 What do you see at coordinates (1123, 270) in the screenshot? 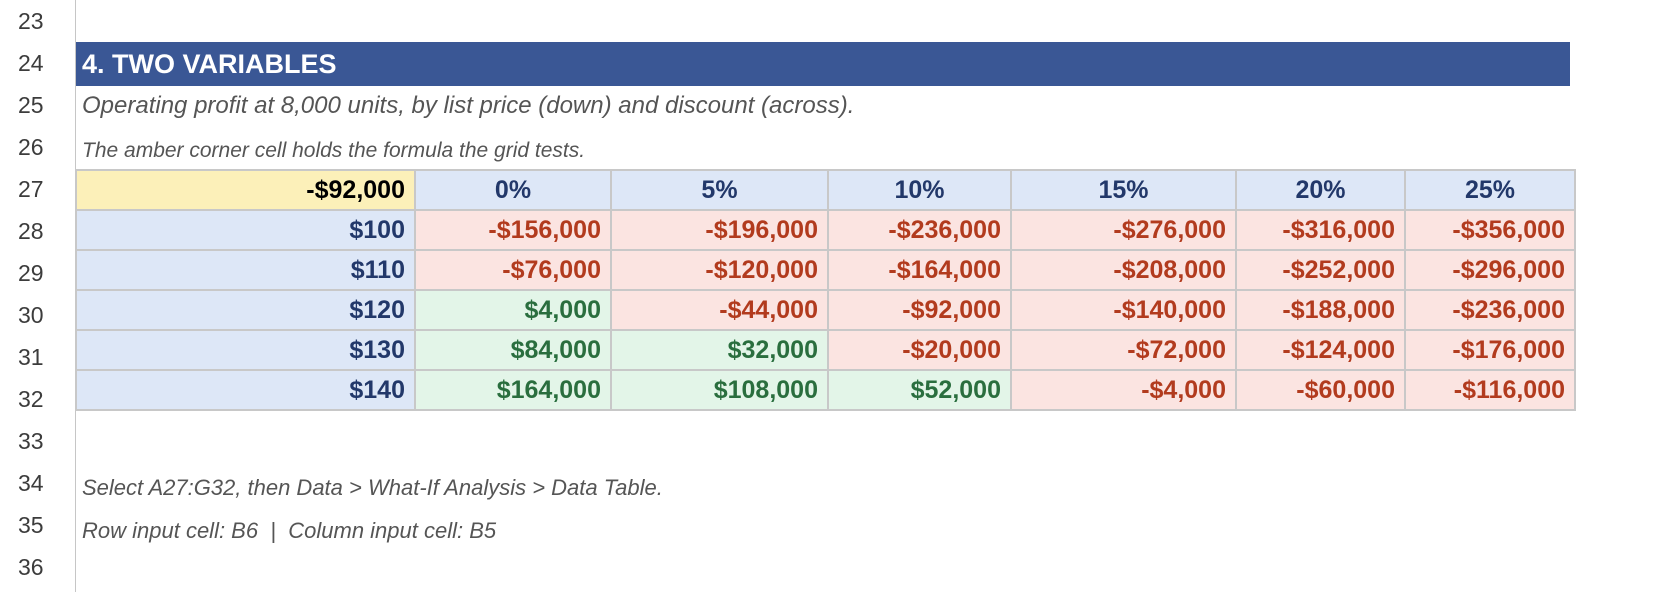
I see `profit-cell: -$208,000` at bounding box center [1123, 270].